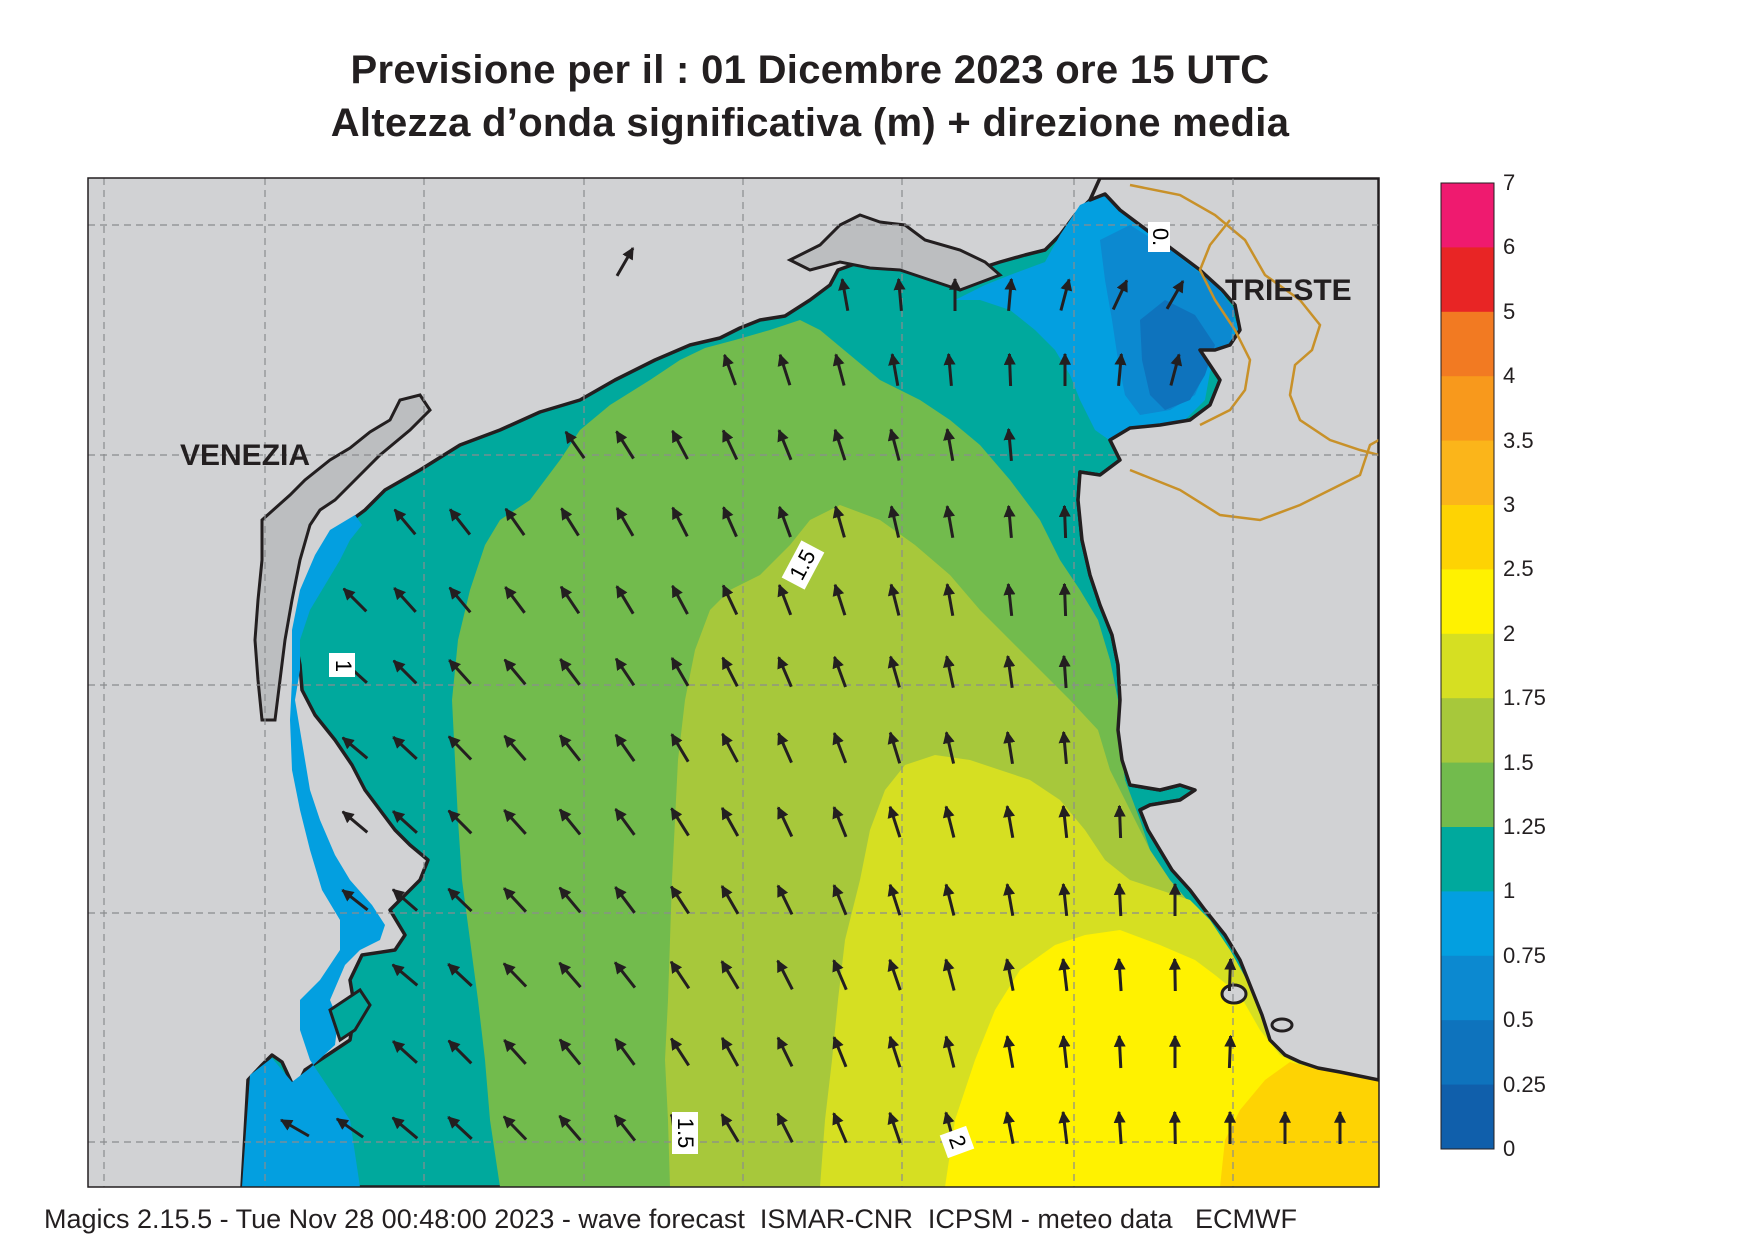 The height and width of the screenshot is (1242, 1755). I want to click on legend-frame, so click(1467, 666).